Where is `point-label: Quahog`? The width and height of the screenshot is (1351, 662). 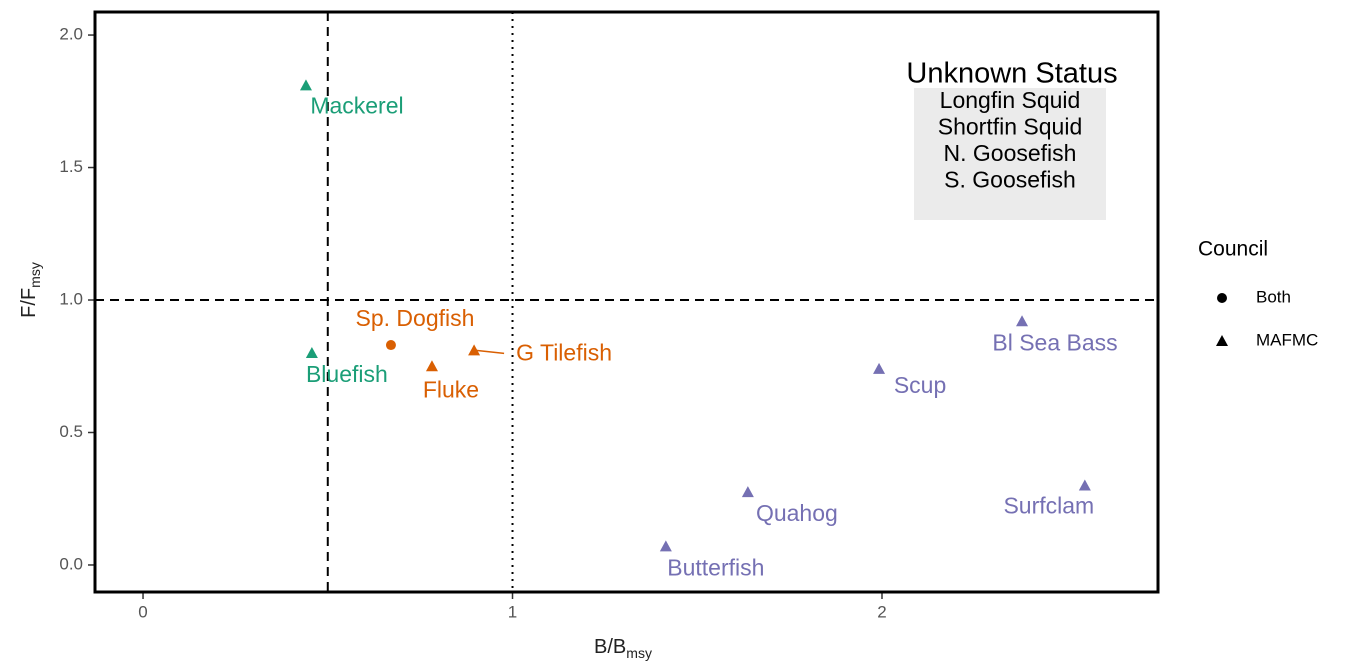 point-label: Quahog is located at coordinates (797, 513).